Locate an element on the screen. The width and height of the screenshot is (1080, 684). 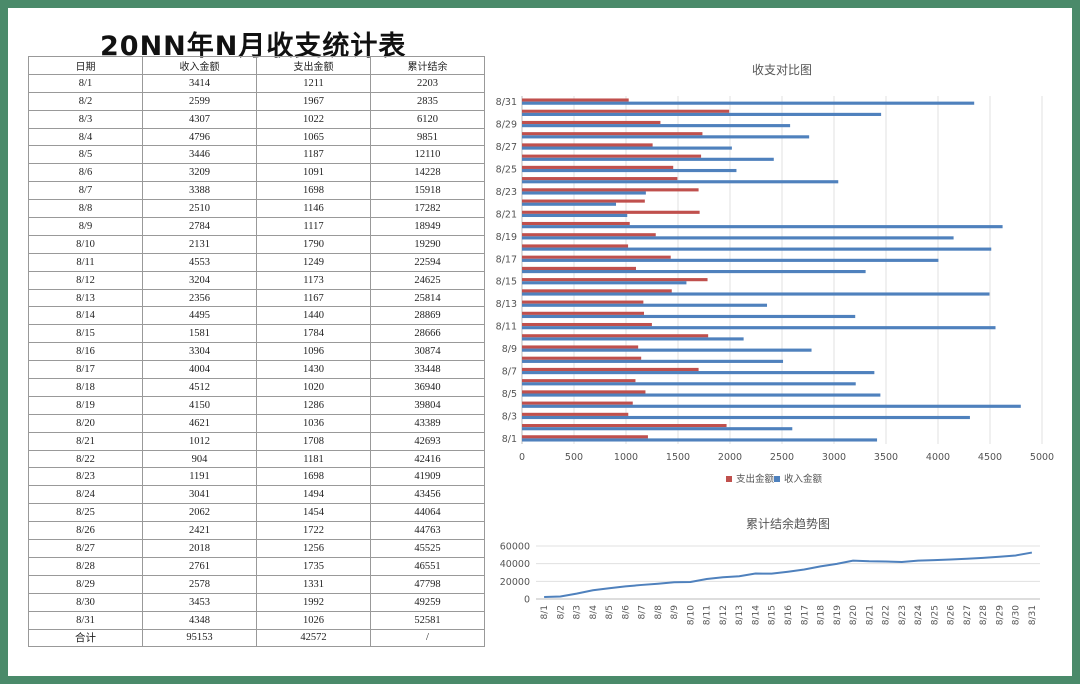
table-row: 8/19 4150 1286 39804 is located at coordinates (256, 405).